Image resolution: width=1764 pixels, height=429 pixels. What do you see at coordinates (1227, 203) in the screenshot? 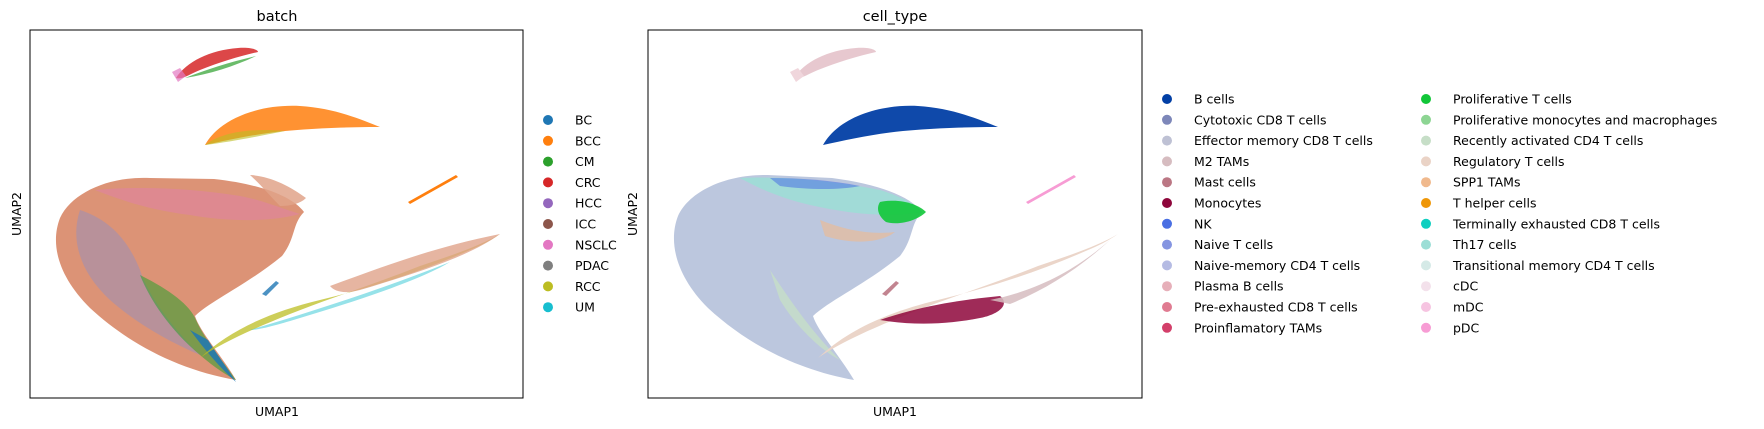
I see `legend-label: Monocytes` at bounding box center [1227, 203].